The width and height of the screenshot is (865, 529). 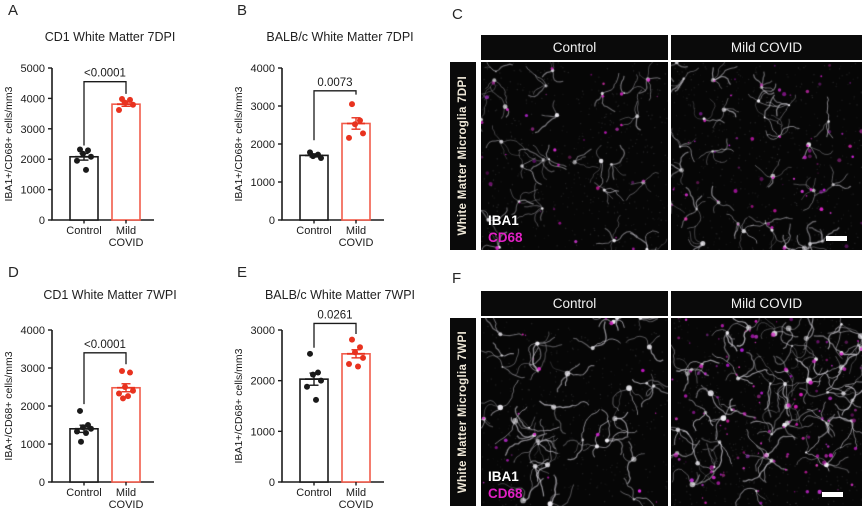 I want to click on svg-text: 0.0261, so click(x=334, y=315).